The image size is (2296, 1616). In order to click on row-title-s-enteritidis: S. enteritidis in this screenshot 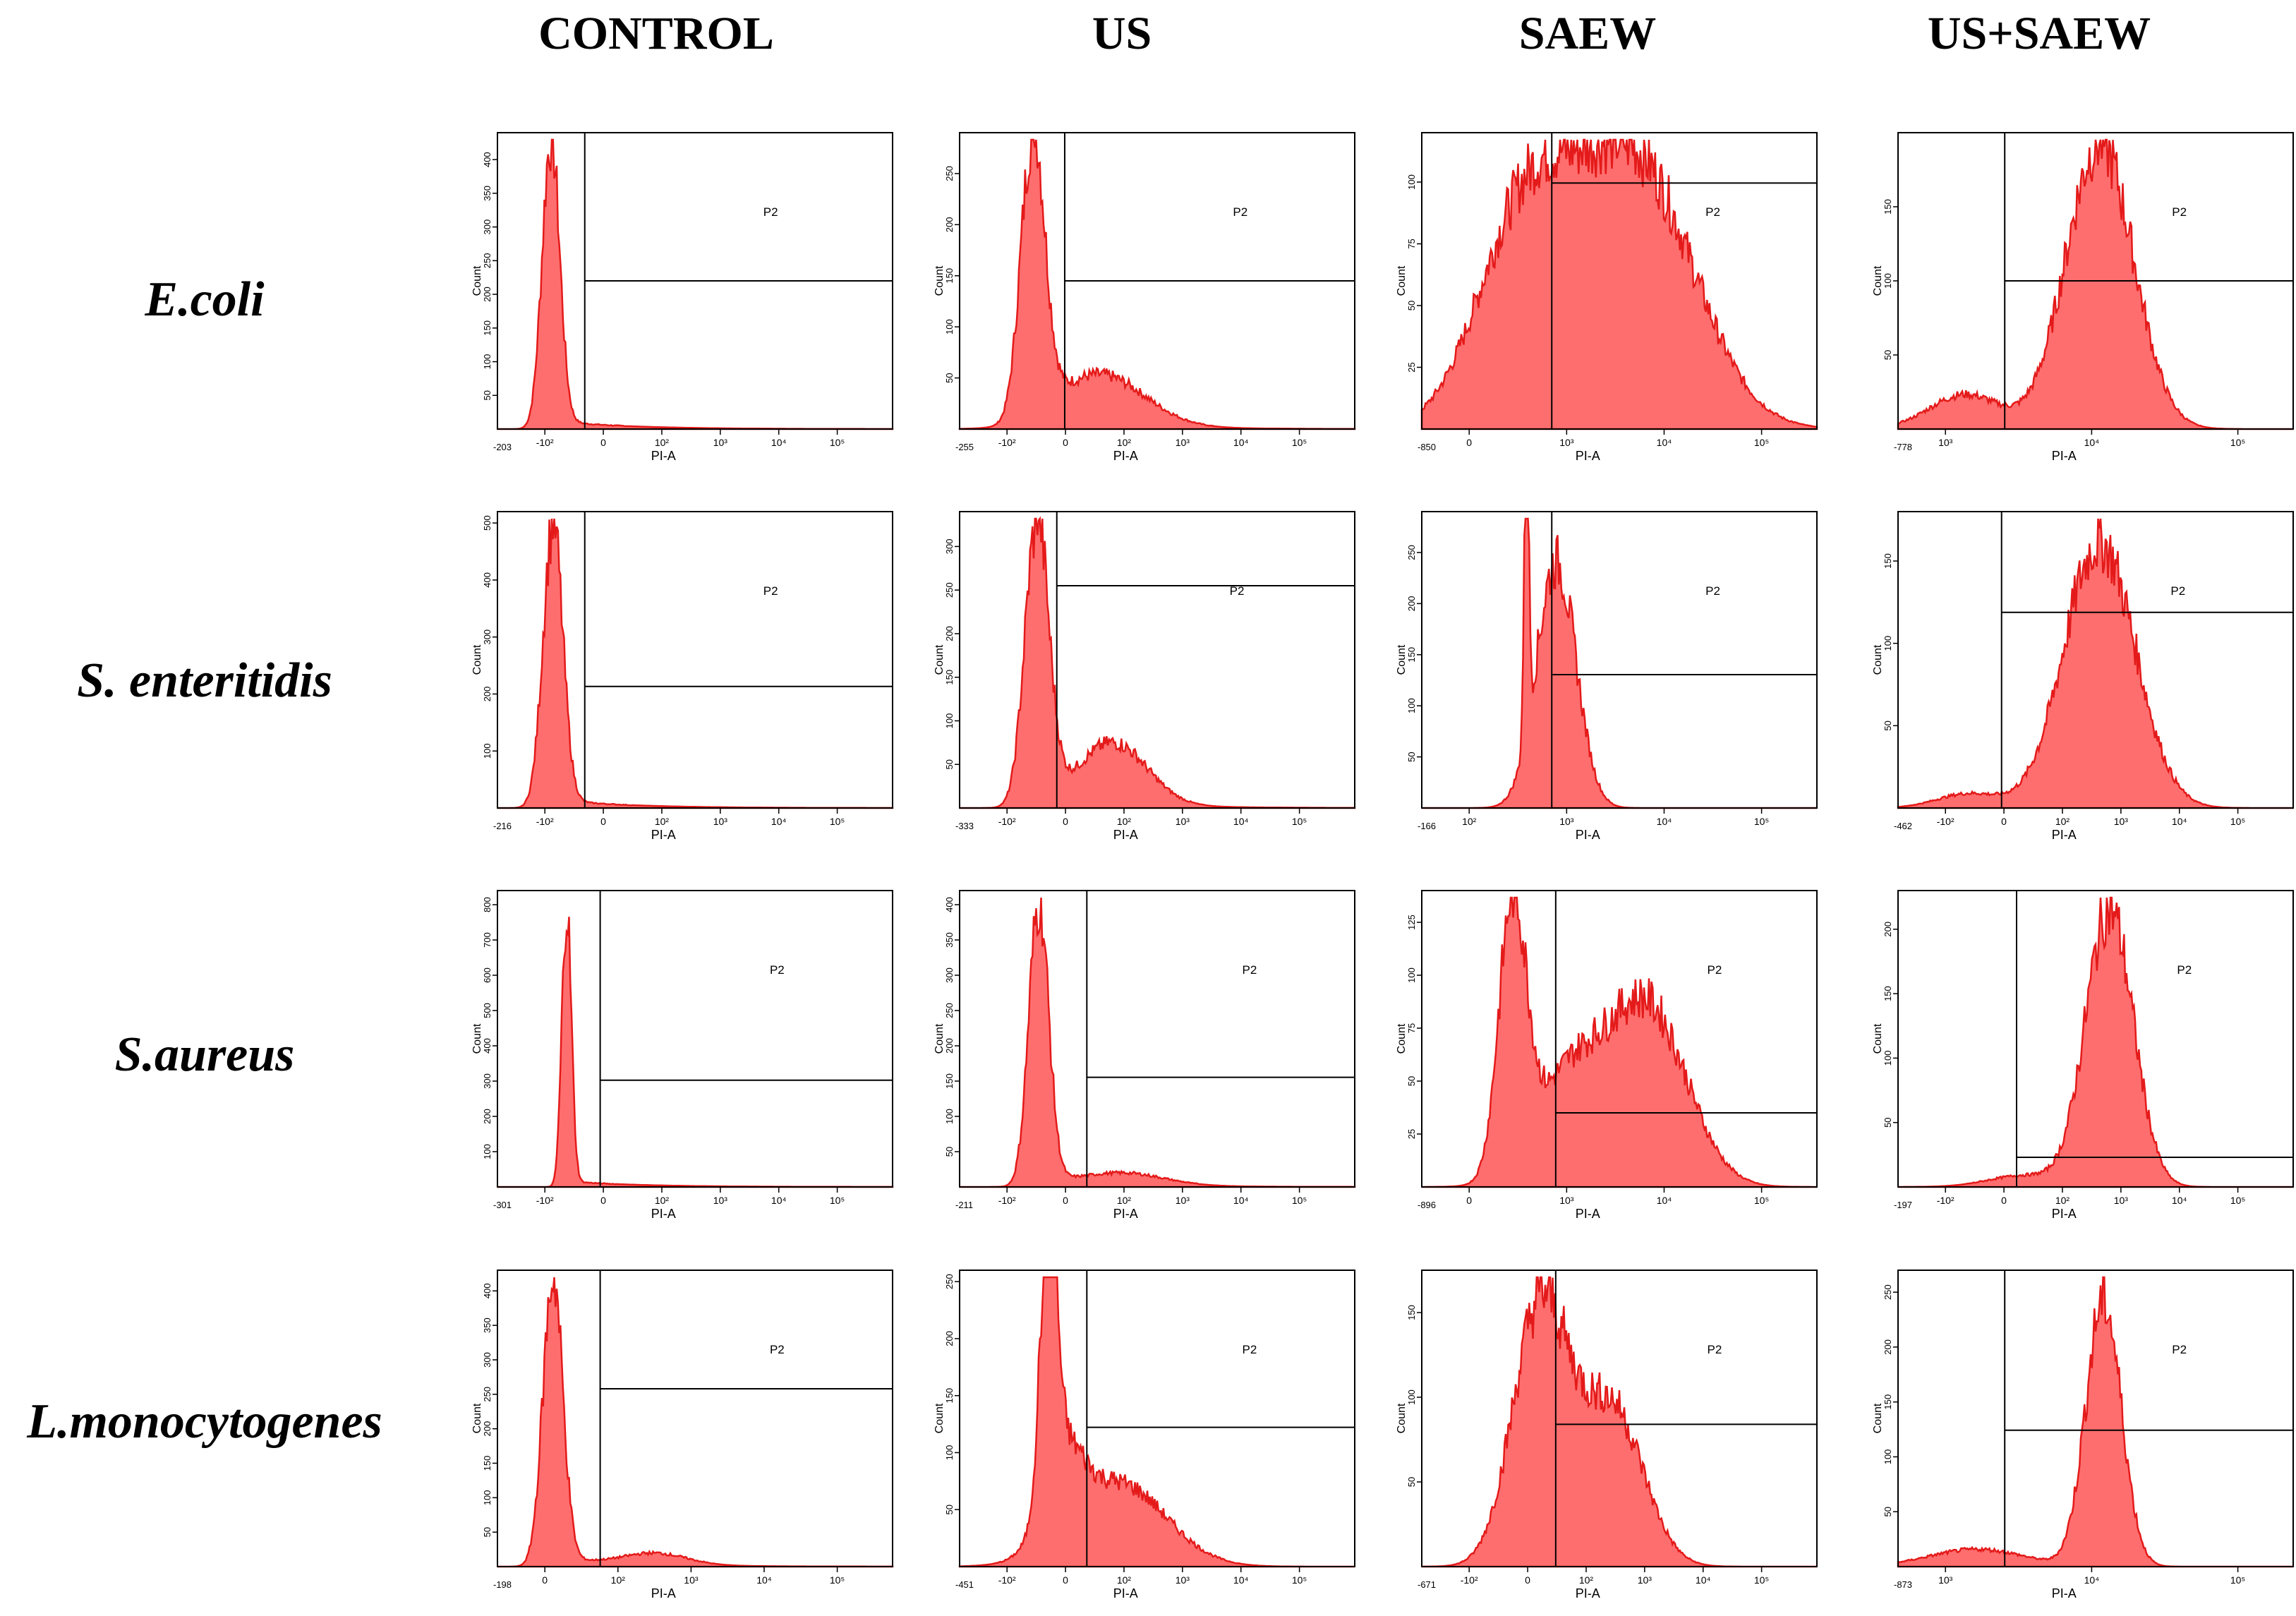, I will do `click(204, 680)`.